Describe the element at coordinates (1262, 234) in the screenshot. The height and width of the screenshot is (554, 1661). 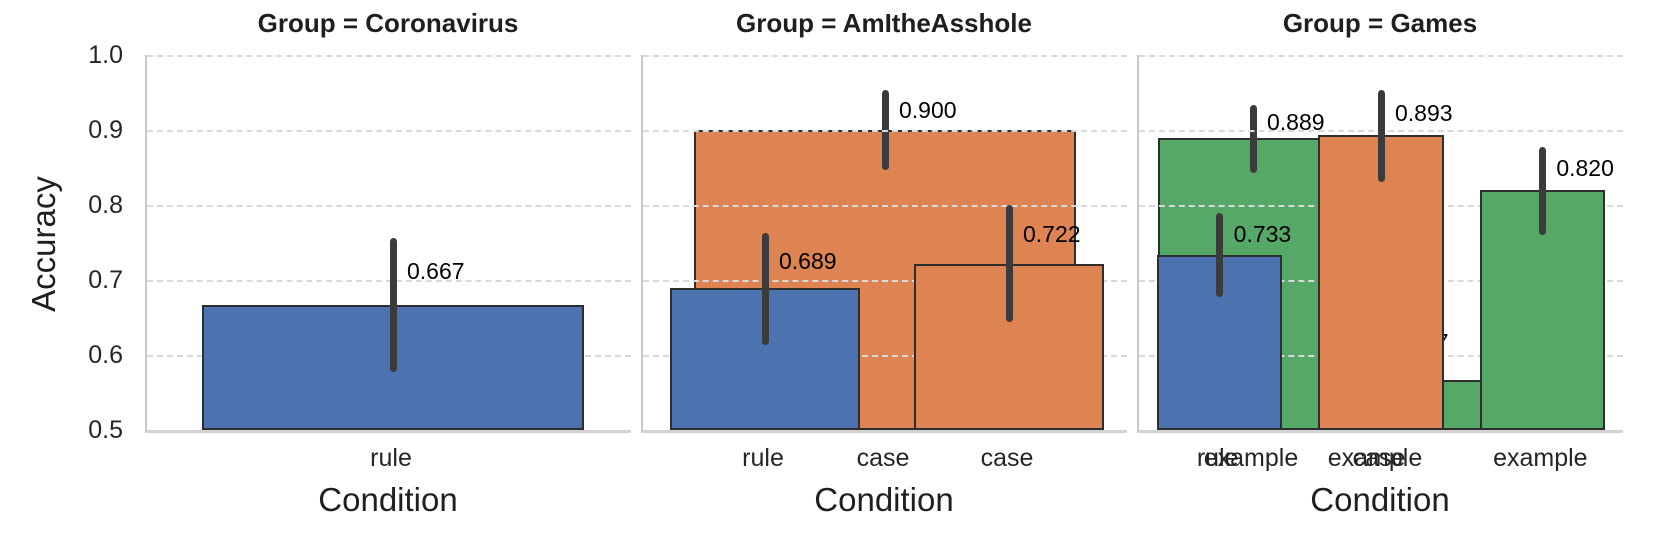
I see `bar-value-label: 0.733` at that location.